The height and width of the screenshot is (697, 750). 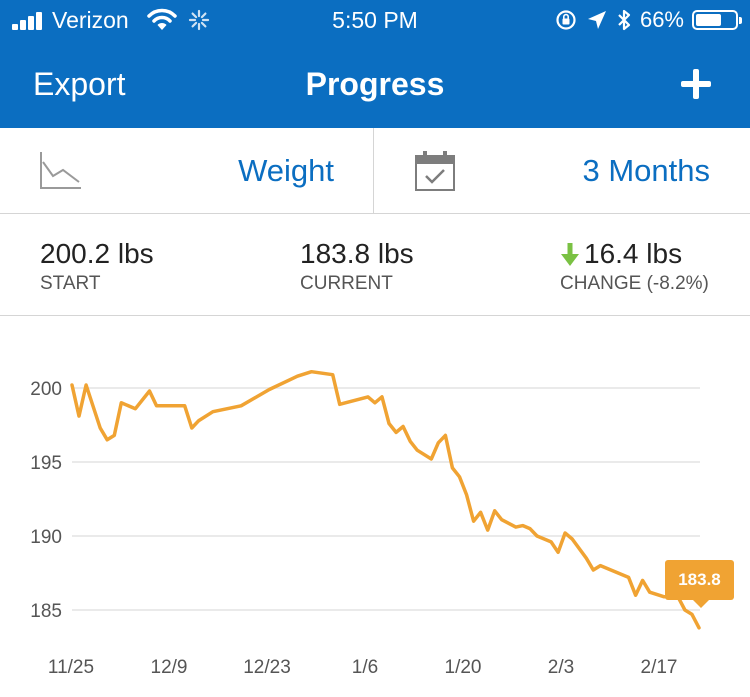 What do you see at coordinates (46, 389) in the screenshot?
I see `y-tick-label: 200` at bounding box center [46, 389].